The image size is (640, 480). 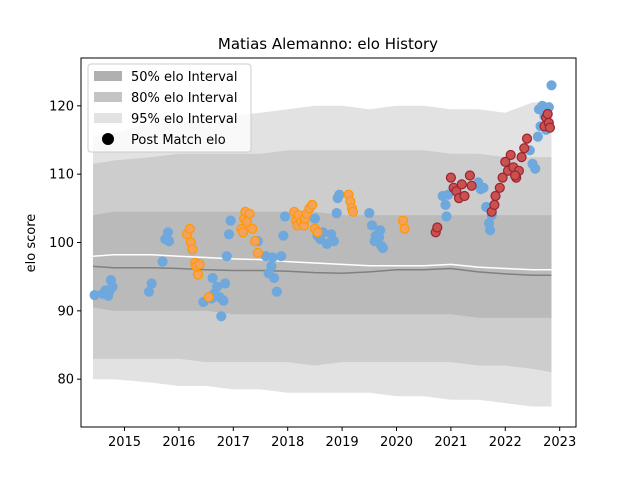 What do you see at coordinates (450, 442) in the screenshot?
I see `x-tick-label: 2021` at bounding box center [450, 442].